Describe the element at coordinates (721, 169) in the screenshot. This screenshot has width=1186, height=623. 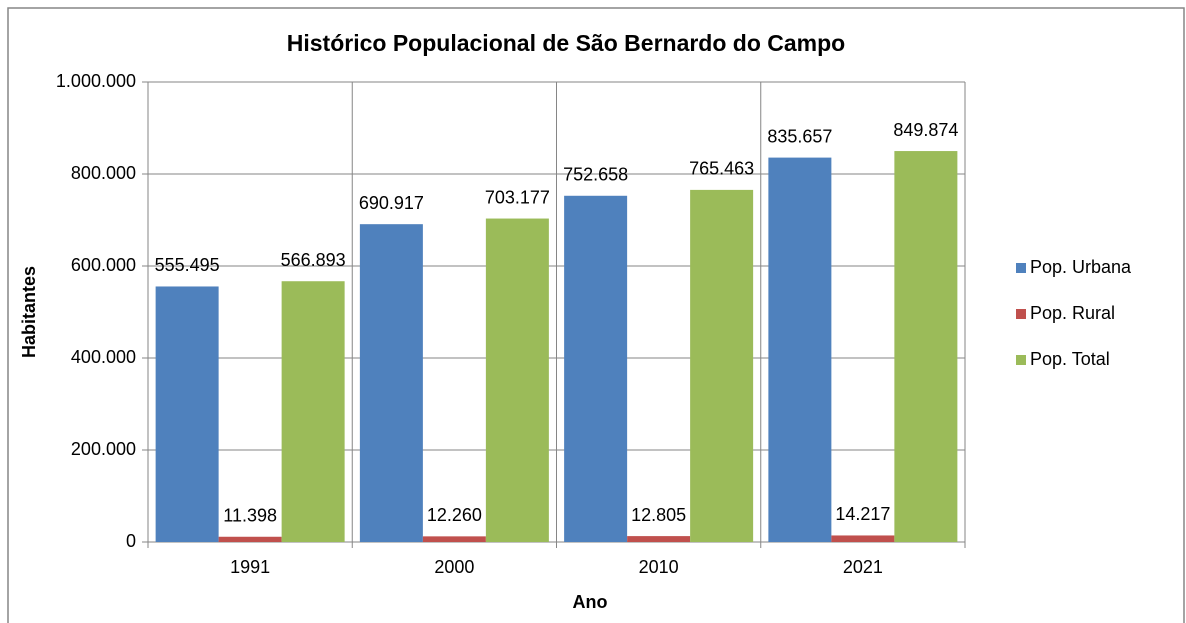
I see `data-label: 765.463` at that location.